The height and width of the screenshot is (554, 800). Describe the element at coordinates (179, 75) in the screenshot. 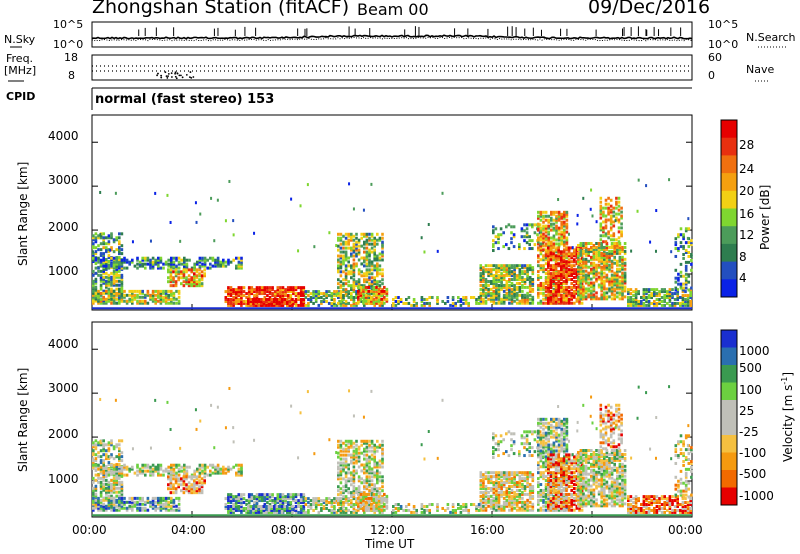

I see `freq-dip-point` at that location.